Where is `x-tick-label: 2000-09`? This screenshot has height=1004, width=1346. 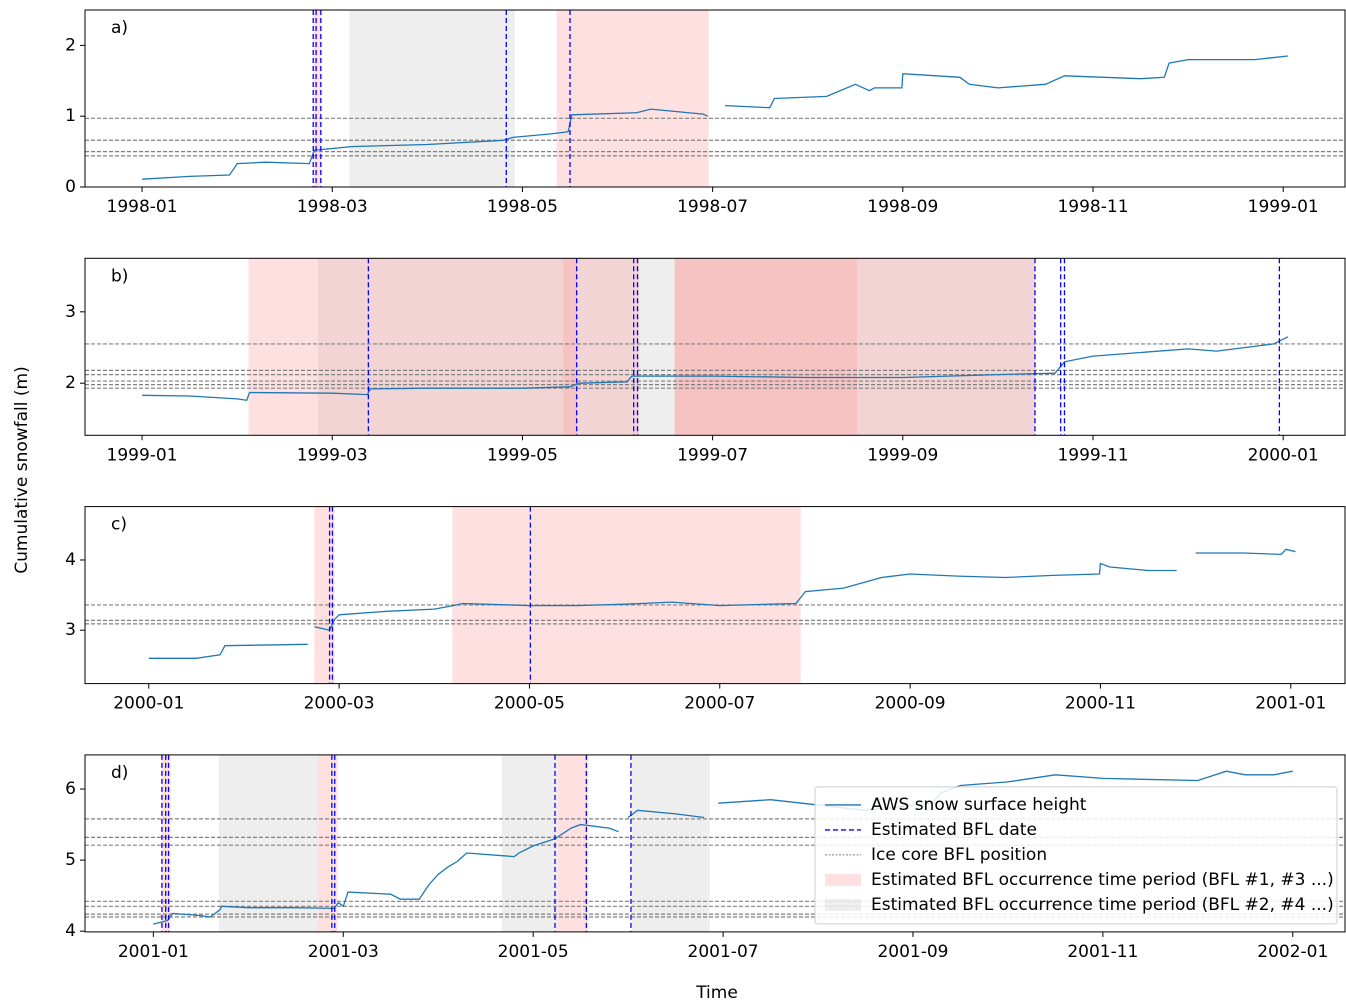 x-tick-label: 2000-09 is located at coordinates (910, 704).